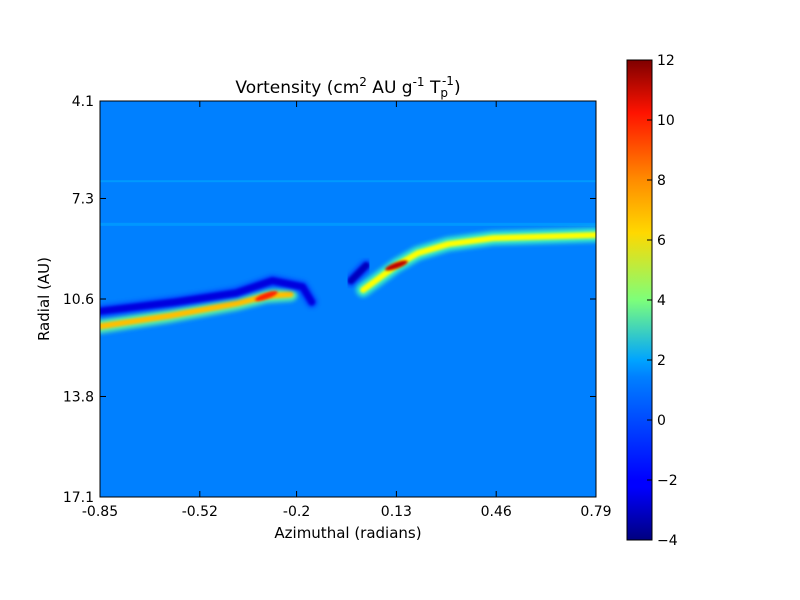 The height and width of the screenshot is (600, 800). Describe the element at coordinates (496, 512) in the screenshot. I see `x-tick-label: 0.46` at that location.